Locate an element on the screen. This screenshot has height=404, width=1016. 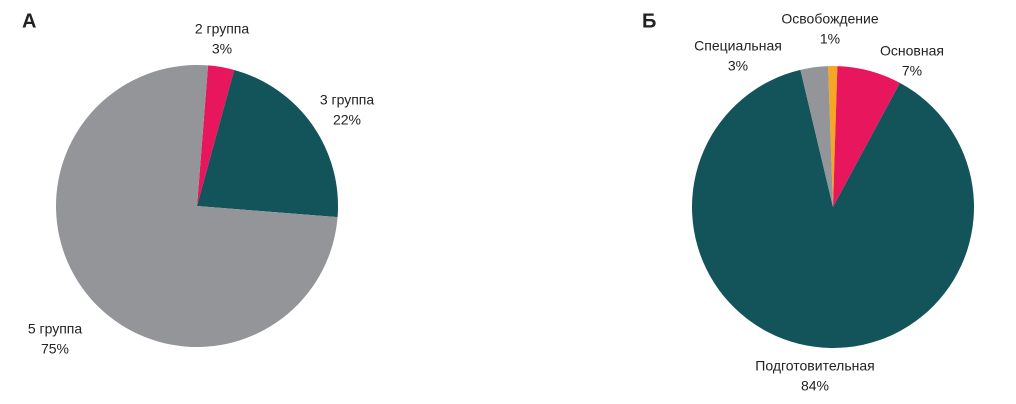
slice-label: Освобождение is located at coordinates (829, 19).